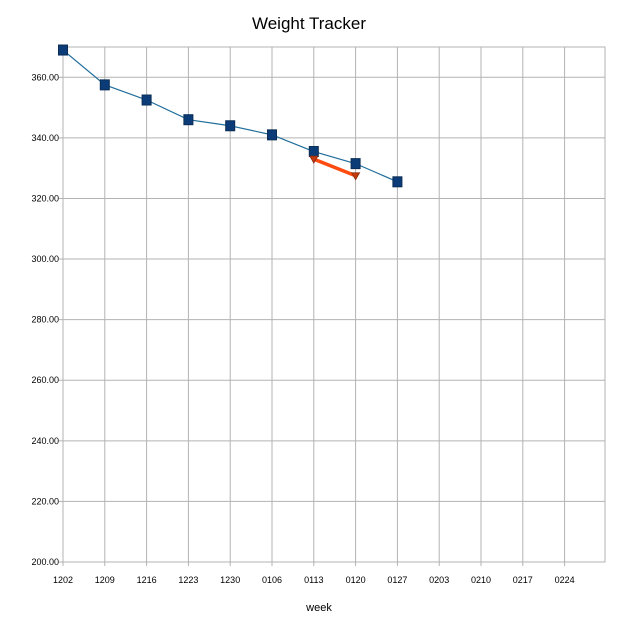 The height and width of the screenshot is (629, 618). What do you see at coordinates (188, 580) in the screenshot?
I see `x-tick-label: 1223` at bounding box center [188, 580].